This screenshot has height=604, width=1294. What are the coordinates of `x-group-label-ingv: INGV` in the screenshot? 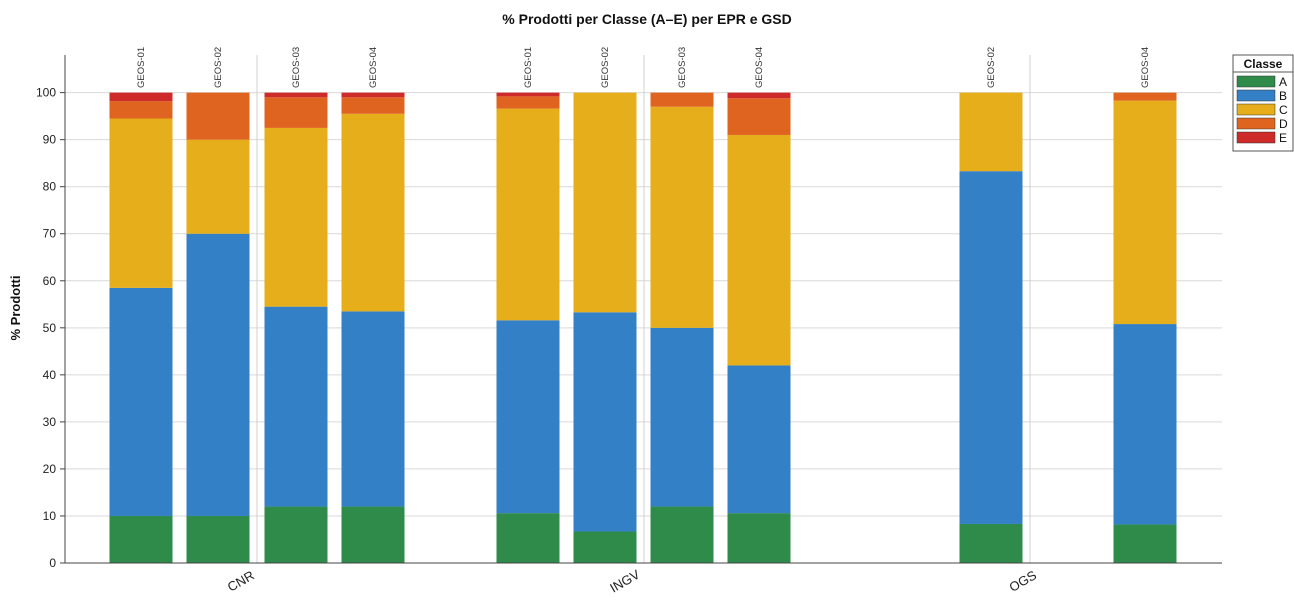 It's located at (624, 581).